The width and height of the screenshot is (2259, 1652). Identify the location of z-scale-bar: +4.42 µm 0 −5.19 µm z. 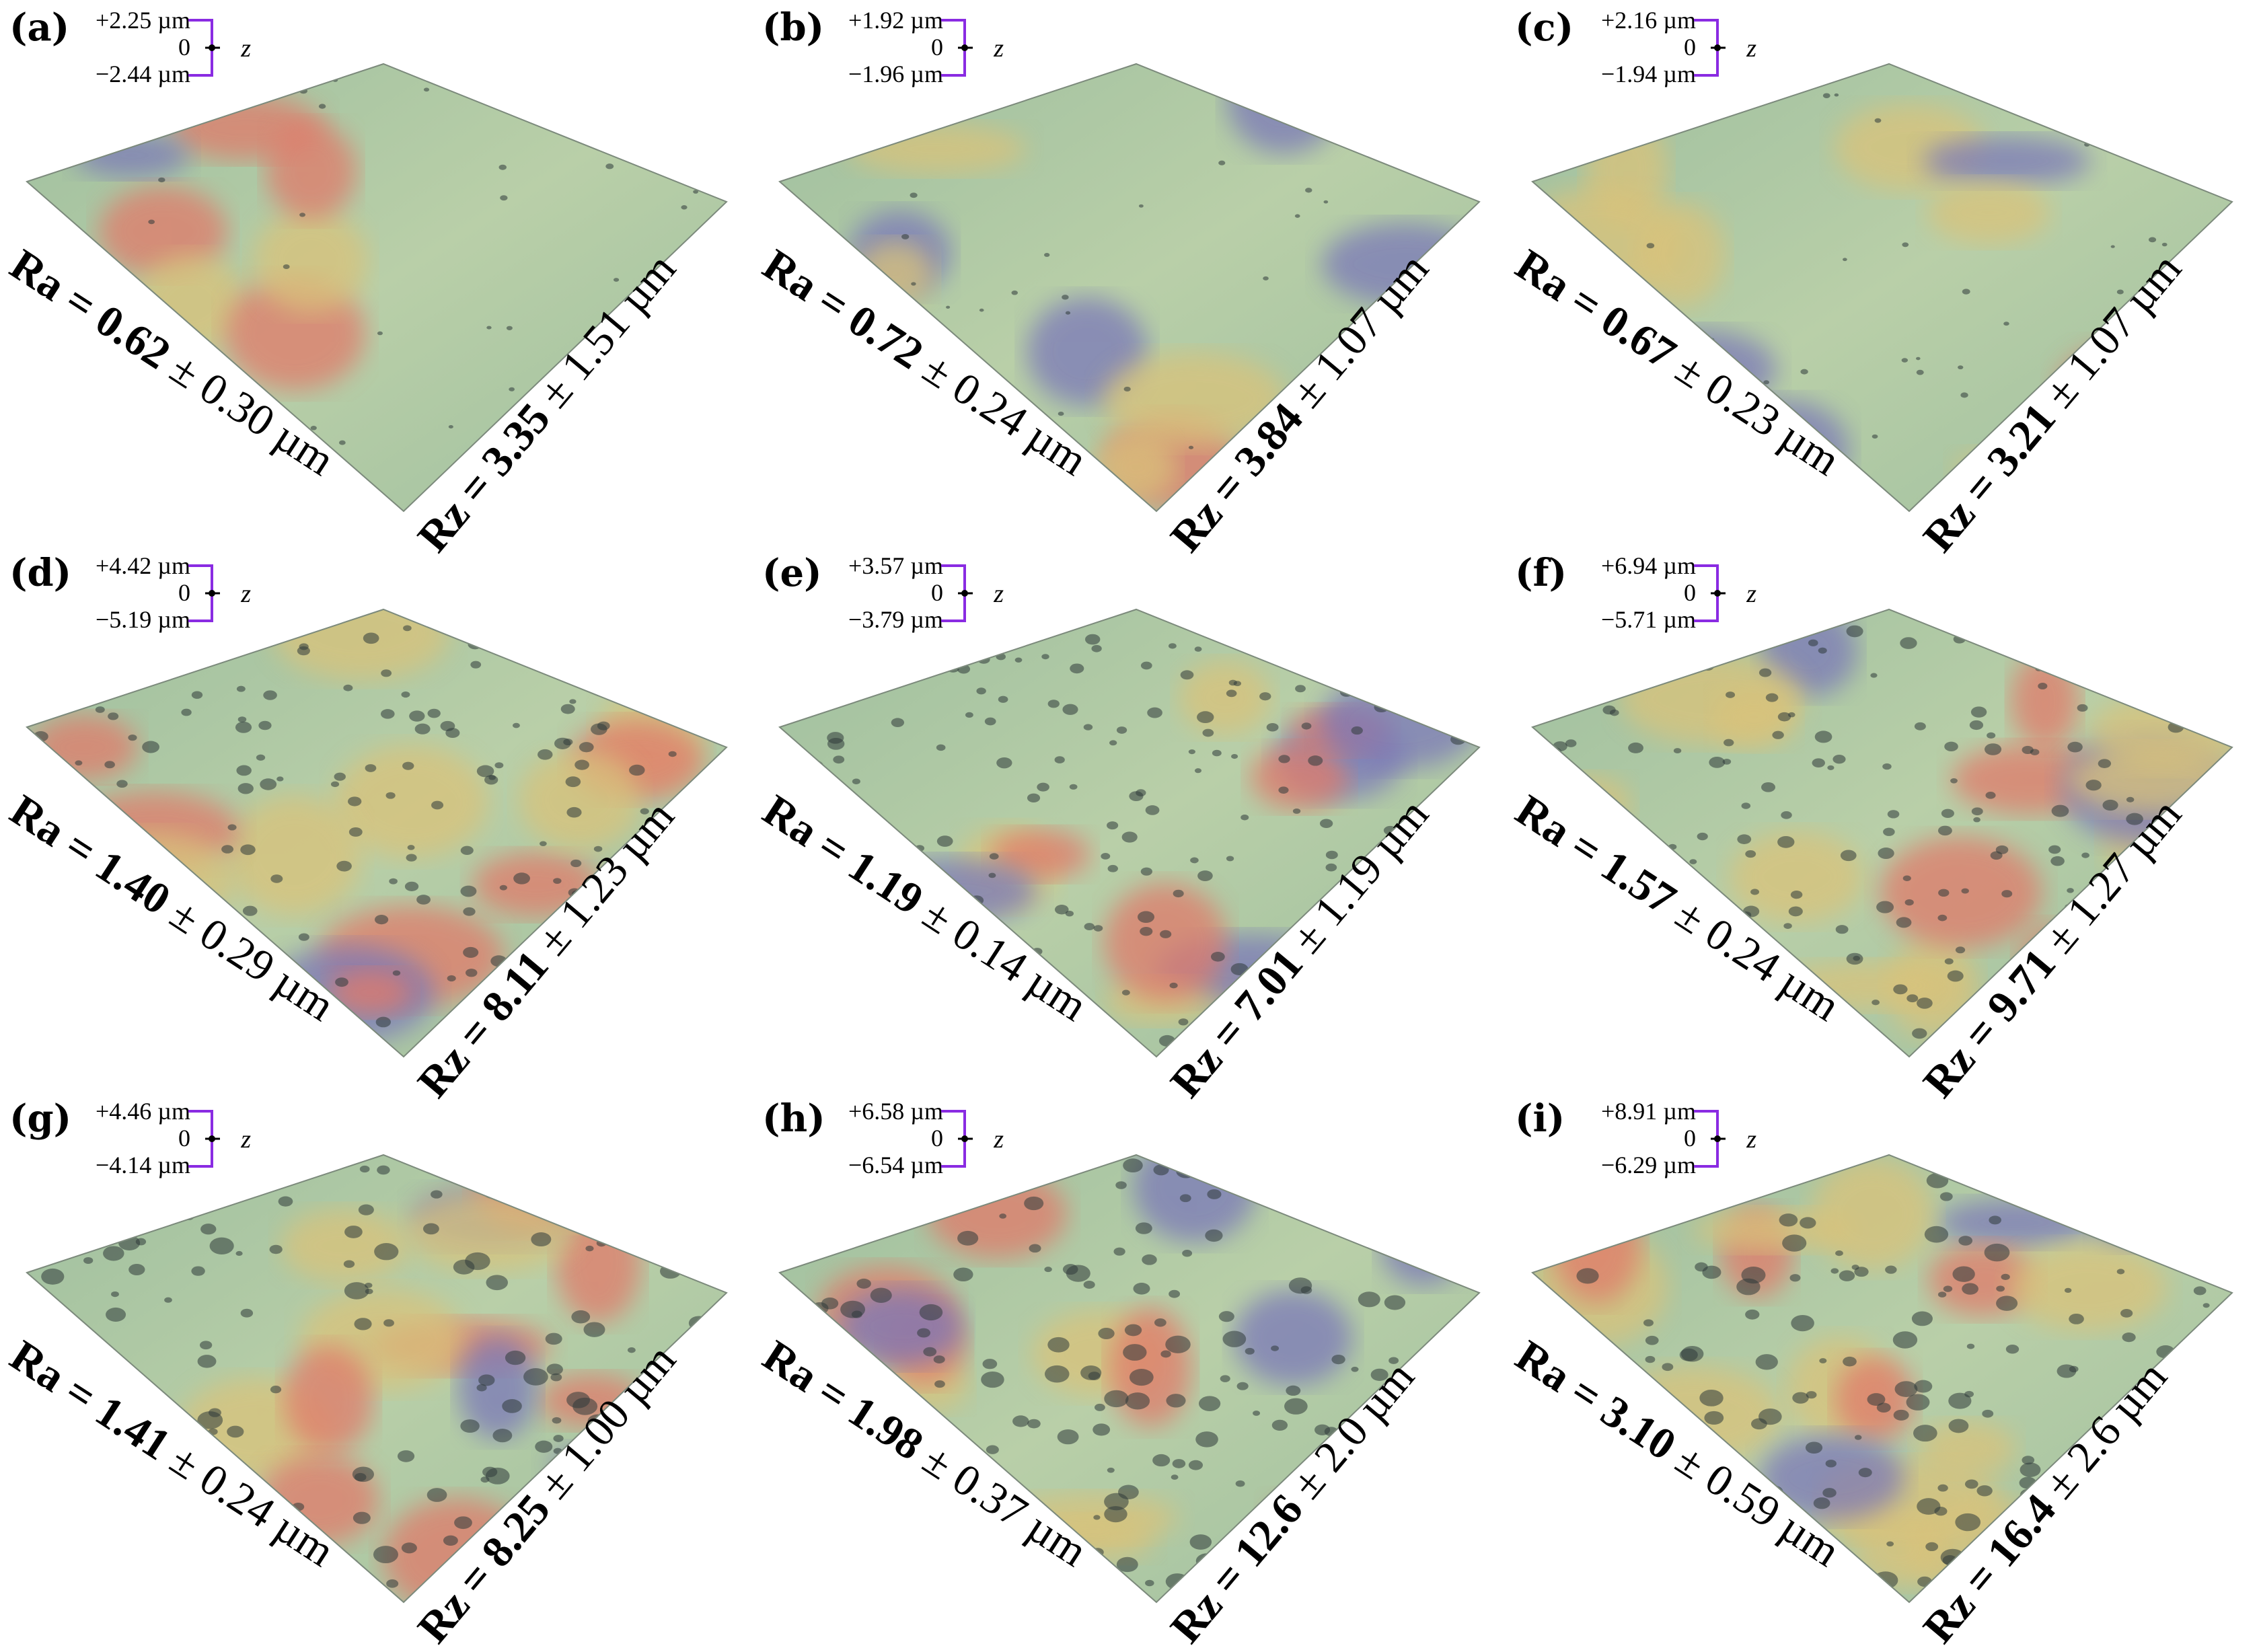
(161, 594).